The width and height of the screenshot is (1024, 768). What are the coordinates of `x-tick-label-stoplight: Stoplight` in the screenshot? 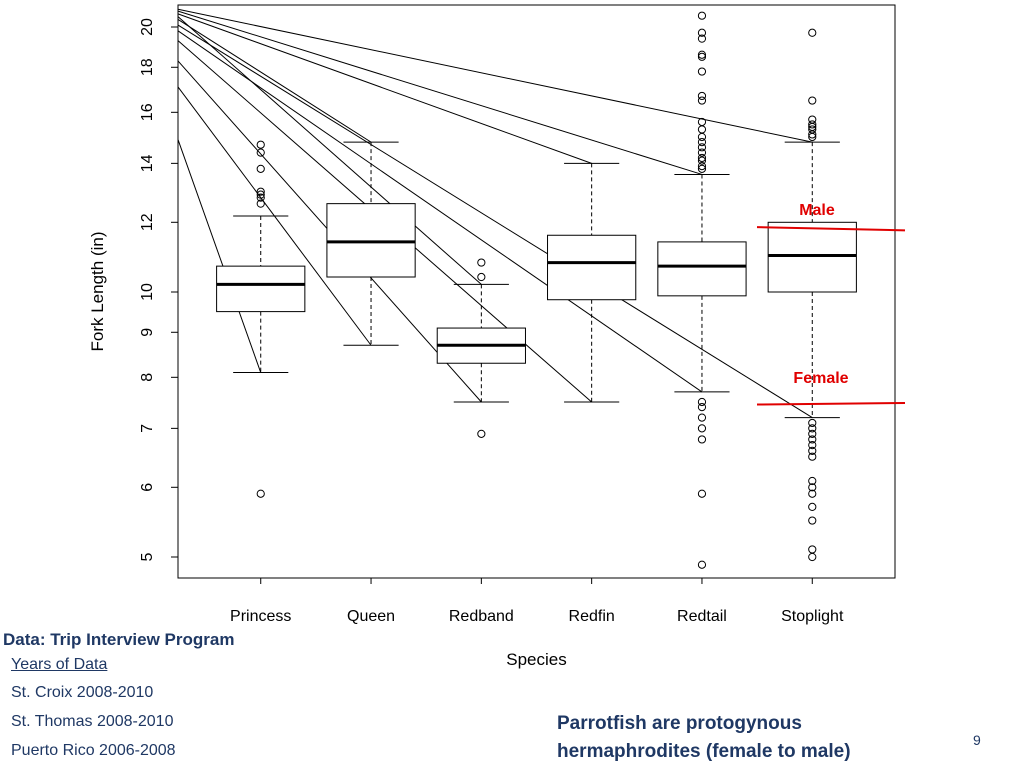 It's located at (812, 616).